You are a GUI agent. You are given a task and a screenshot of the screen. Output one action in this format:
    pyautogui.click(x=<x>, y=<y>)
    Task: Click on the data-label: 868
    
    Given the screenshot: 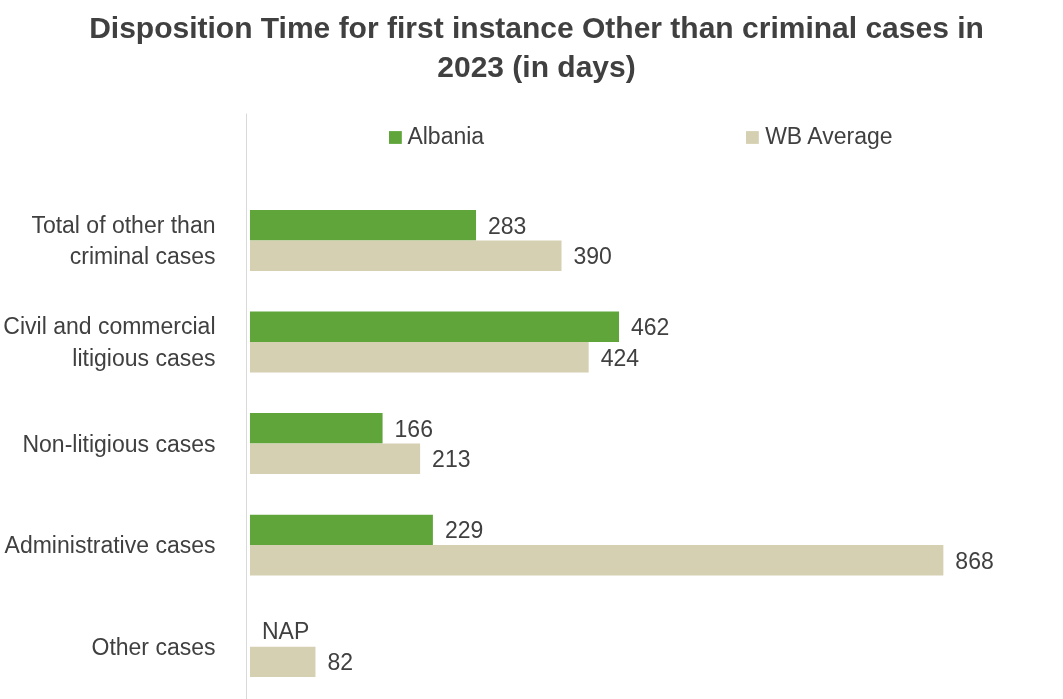 What is the action you would take?
    pyautogui.click(x=974, y=560)
    